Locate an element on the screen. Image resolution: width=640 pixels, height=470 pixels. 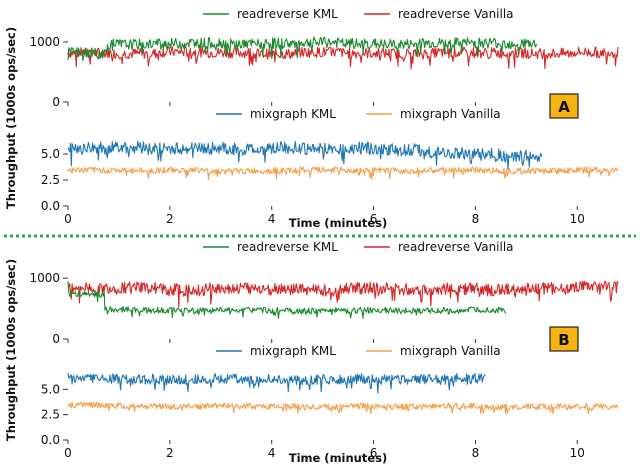
legend-mixgraph-kml-a: mixgraph KML is located at coordinates (293, 114).